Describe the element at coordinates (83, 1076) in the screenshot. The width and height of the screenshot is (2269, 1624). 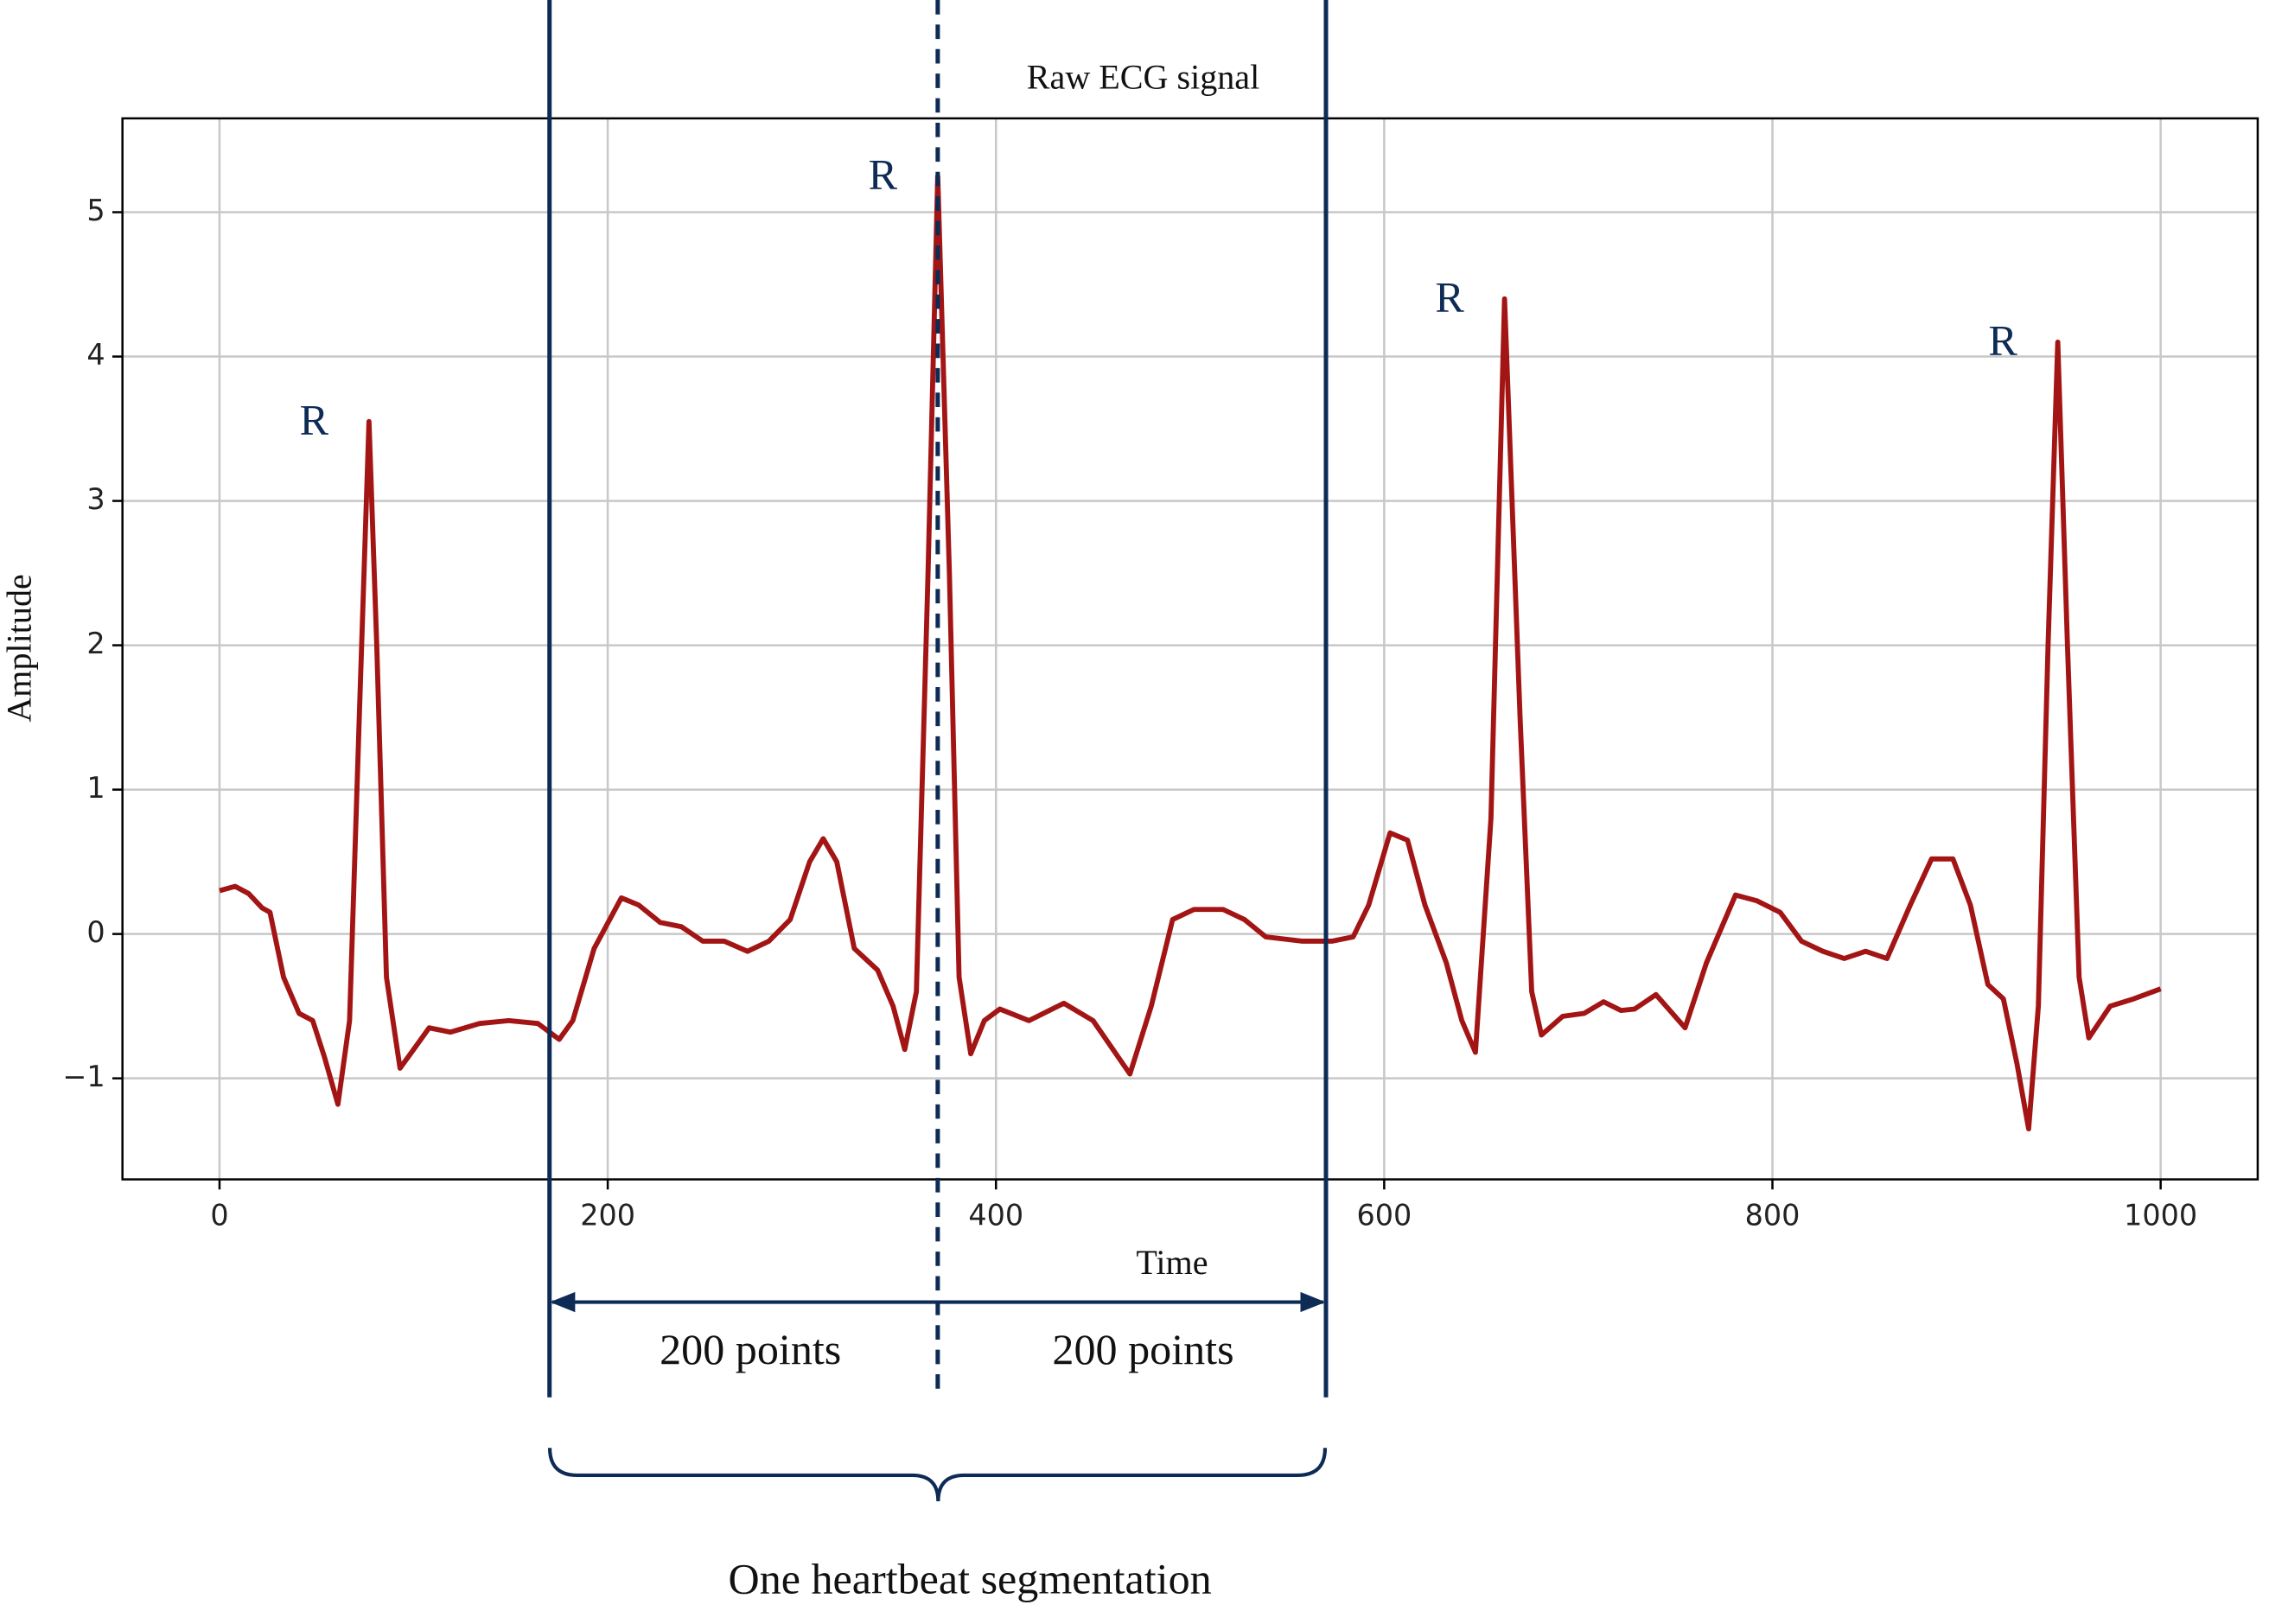
I see `y-tick-label: −1` at that location.